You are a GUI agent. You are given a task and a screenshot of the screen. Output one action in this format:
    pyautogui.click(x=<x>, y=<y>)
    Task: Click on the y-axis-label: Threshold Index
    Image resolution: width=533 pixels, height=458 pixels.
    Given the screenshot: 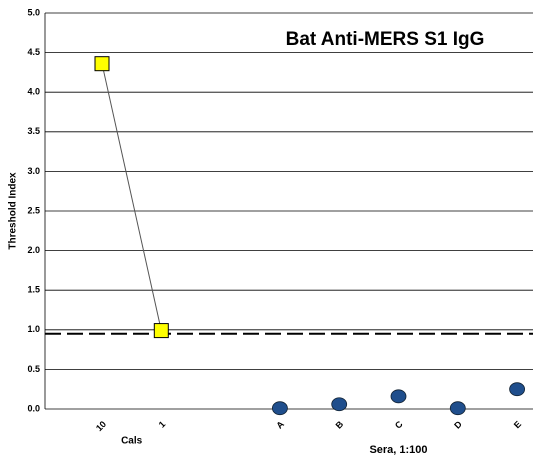 What is the action you would take?
    pyautogui.click(x=13, y=211)
    